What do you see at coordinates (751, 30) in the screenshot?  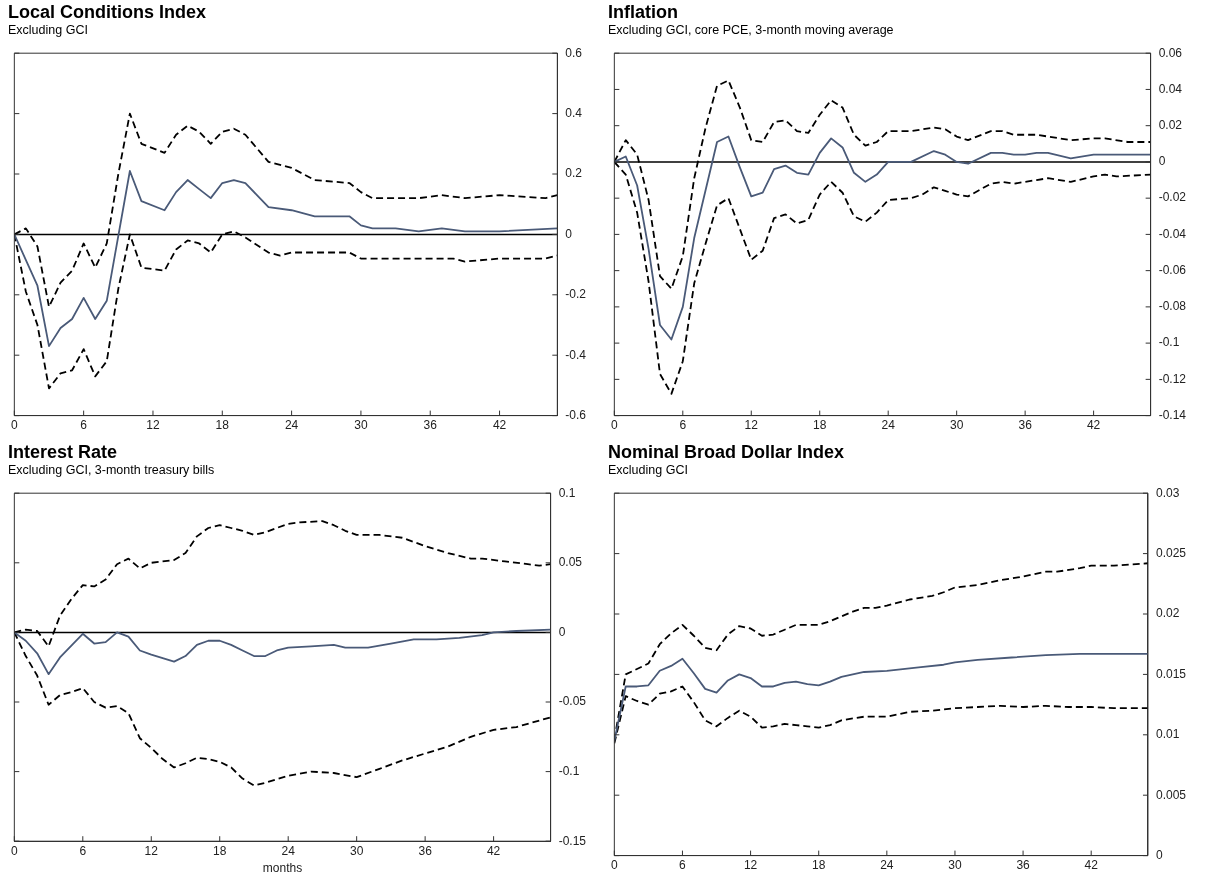 I see `chart-subtitle: Excluding GCI, core PCE, 3-month moving average` at bounding box center [751, 30].